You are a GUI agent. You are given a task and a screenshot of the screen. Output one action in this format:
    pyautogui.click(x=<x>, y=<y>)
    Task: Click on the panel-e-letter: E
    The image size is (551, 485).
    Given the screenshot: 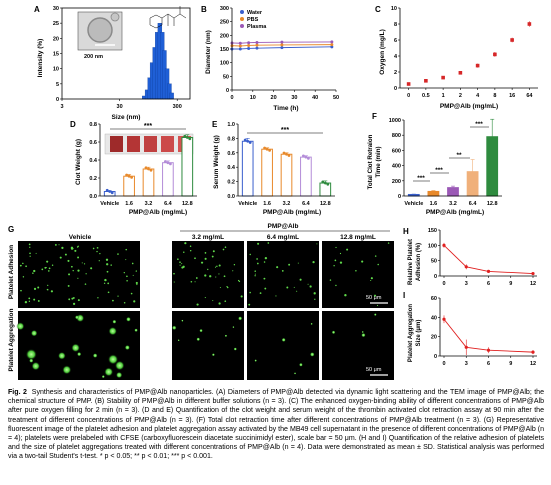 What is the action you would take?
    pyautogui.click(x=215, y=124)
    